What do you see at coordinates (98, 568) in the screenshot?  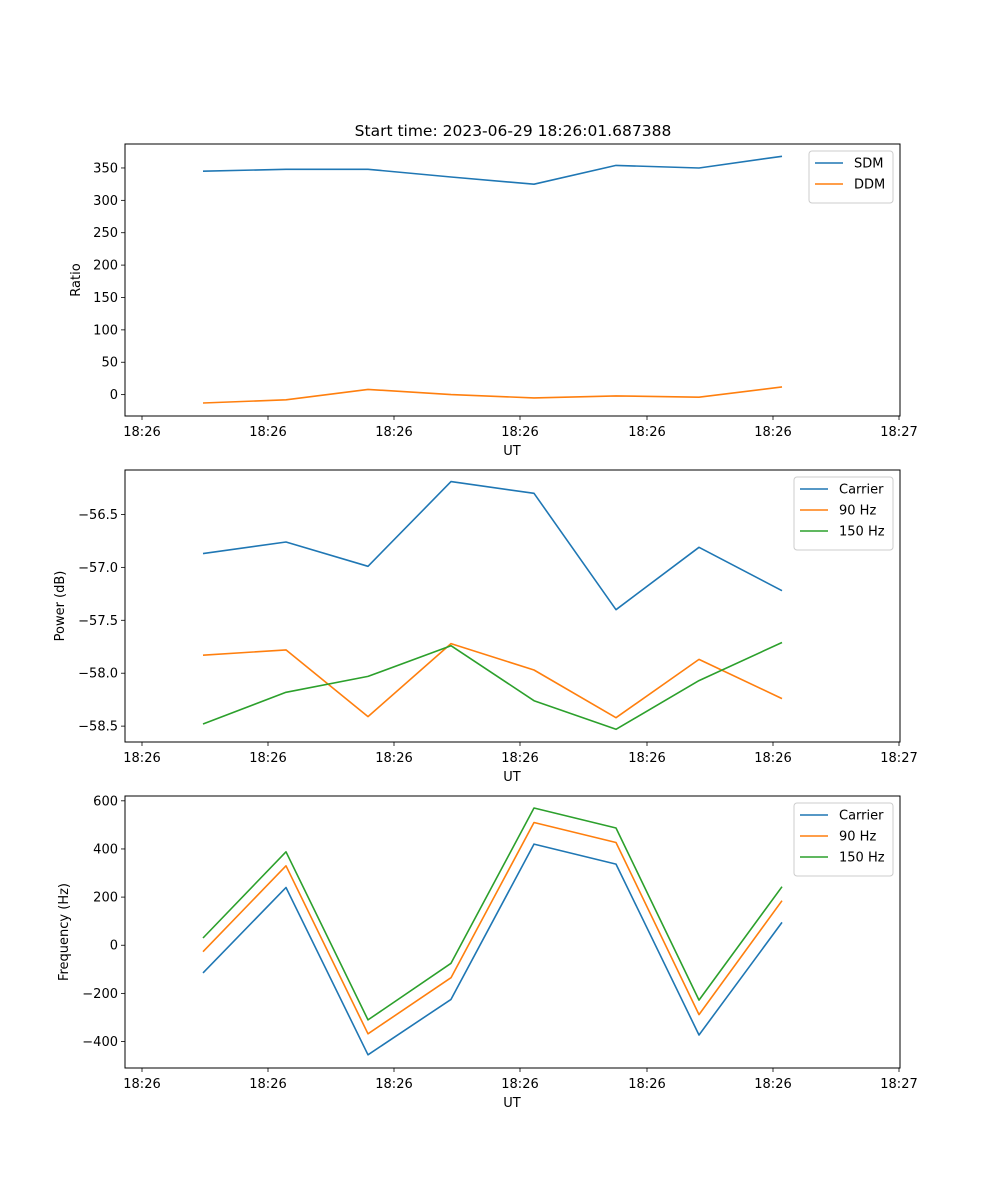 I see `y-tick-label: −57.0` at bounding box center [98, 568].